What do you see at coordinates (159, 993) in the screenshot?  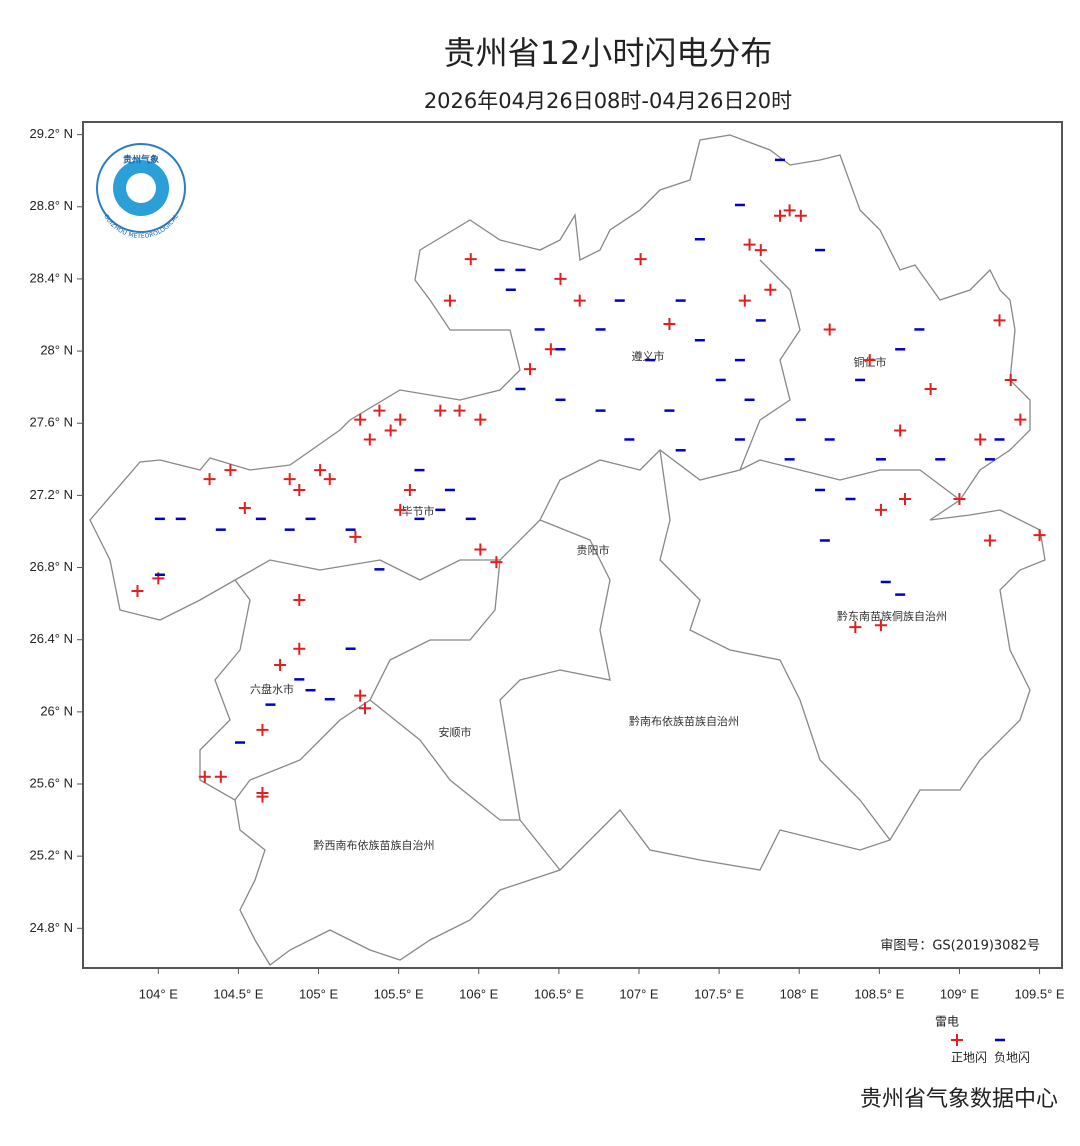 I see `x-tick-label: 104° E` at bounding box center [159, 993].